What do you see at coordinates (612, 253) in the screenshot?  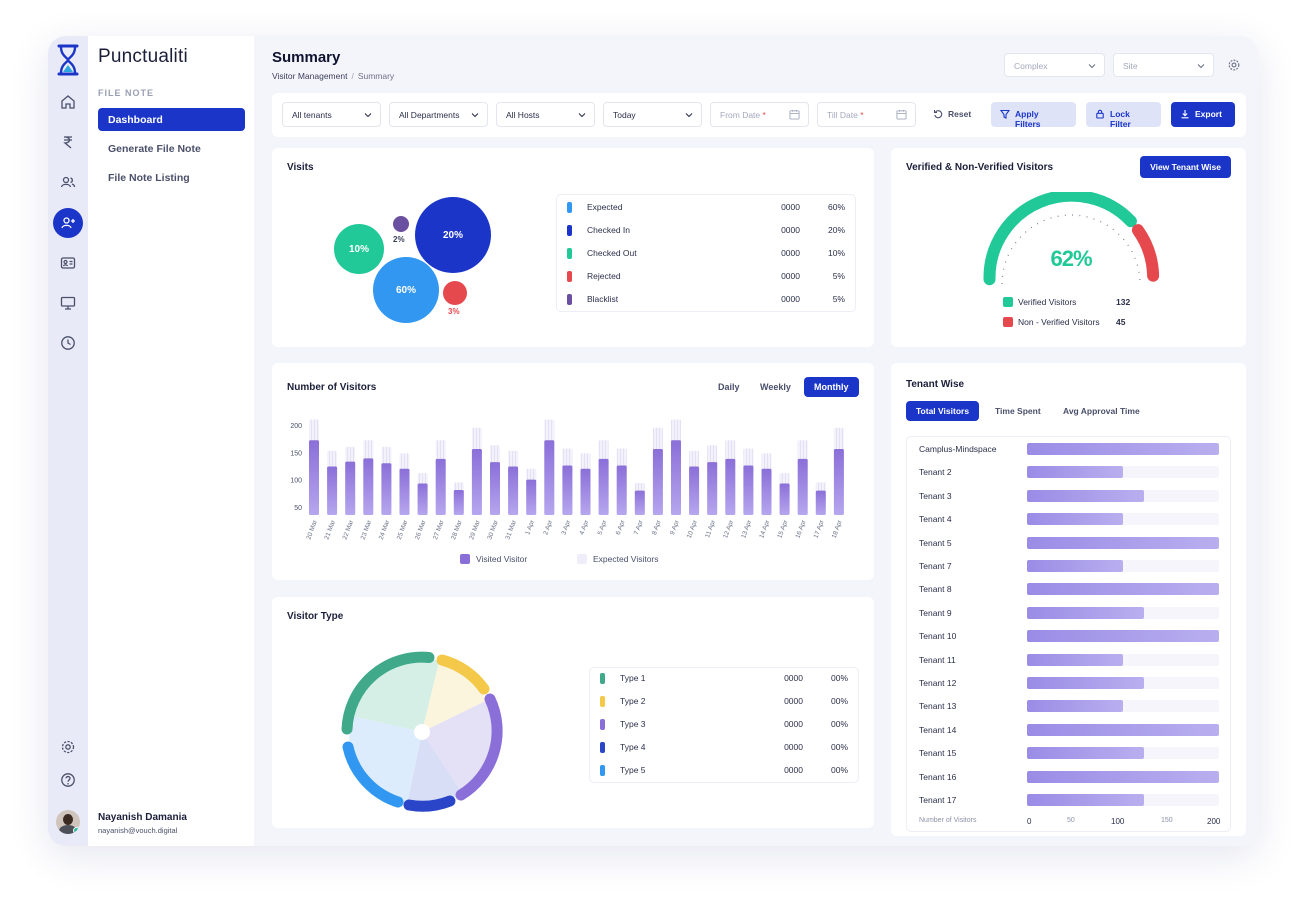 I see `legend-name: Checked Out` at bounding box center [612, 253].